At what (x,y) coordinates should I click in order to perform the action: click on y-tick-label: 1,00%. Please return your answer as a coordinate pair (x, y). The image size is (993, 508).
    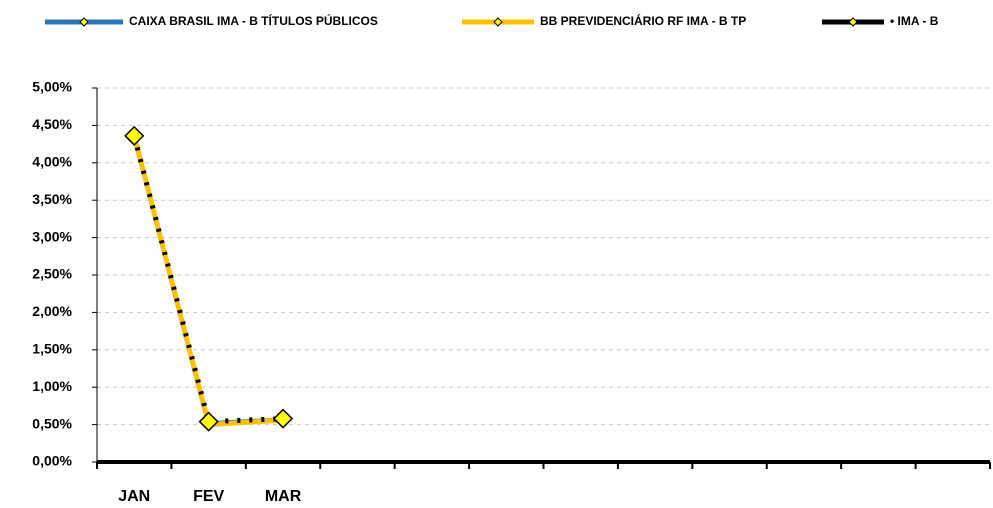
    Looking at the image, I should click on (52, 386).